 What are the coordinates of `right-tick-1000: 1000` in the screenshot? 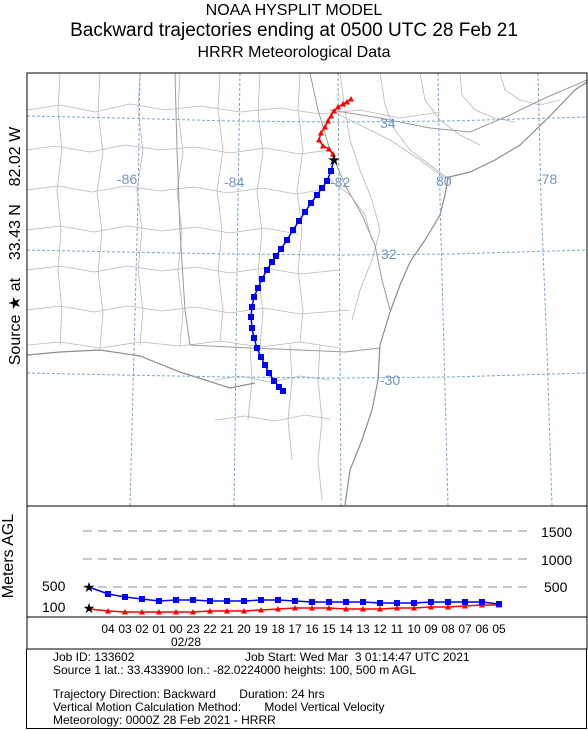 It's located at (556, 560).